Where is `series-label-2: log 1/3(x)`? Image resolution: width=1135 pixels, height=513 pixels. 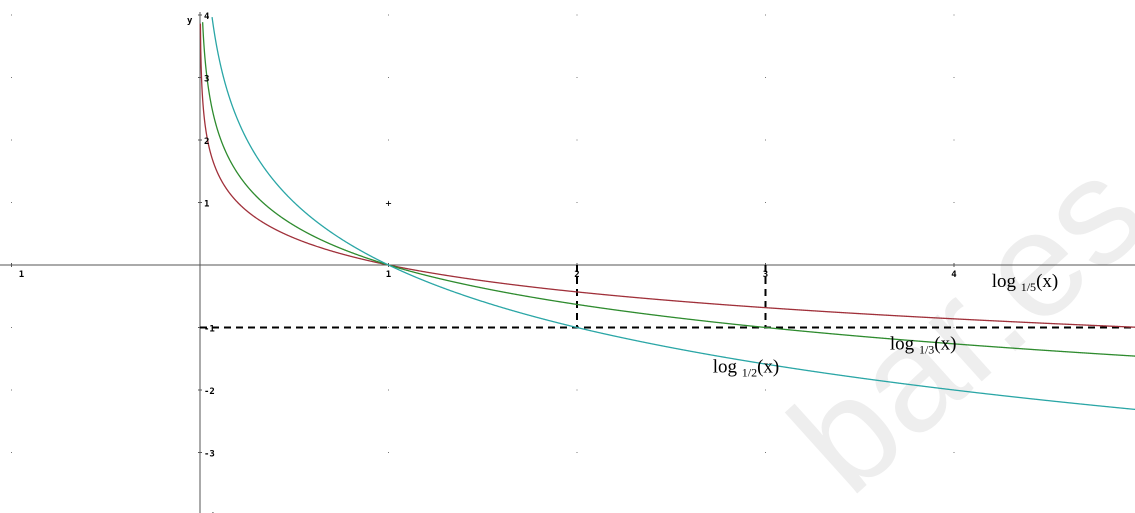 series-label-2: log 1/3(x) is located at coordinates (923, 344).